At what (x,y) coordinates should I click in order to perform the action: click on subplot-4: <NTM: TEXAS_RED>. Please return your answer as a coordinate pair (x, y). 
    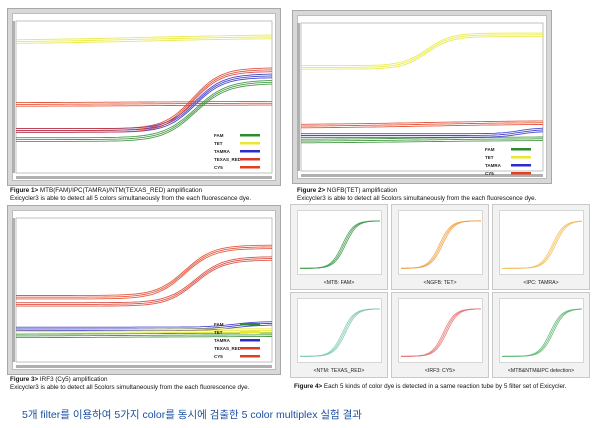
    Looking at the image, I should click on (339, 335).